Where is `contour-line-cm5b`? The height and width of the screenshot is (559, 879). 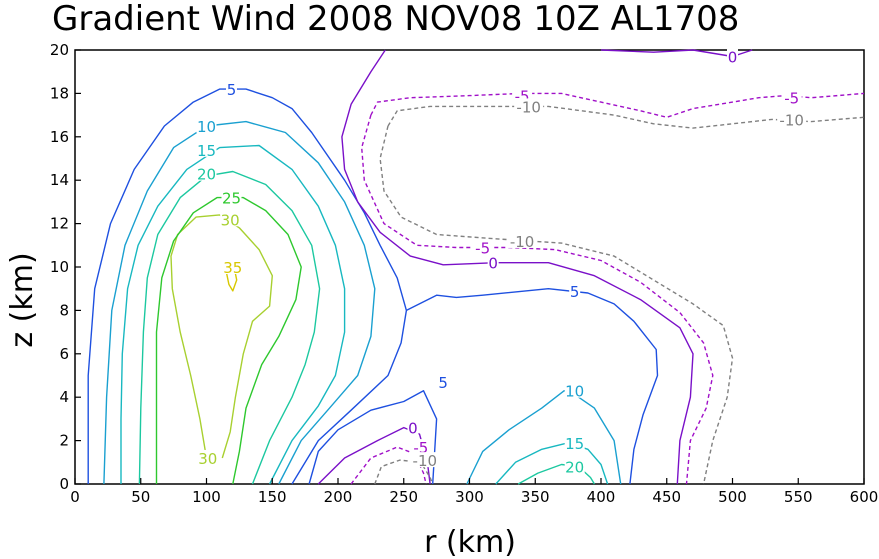 contour-line-cm5b is located at coordinates (617, 105).